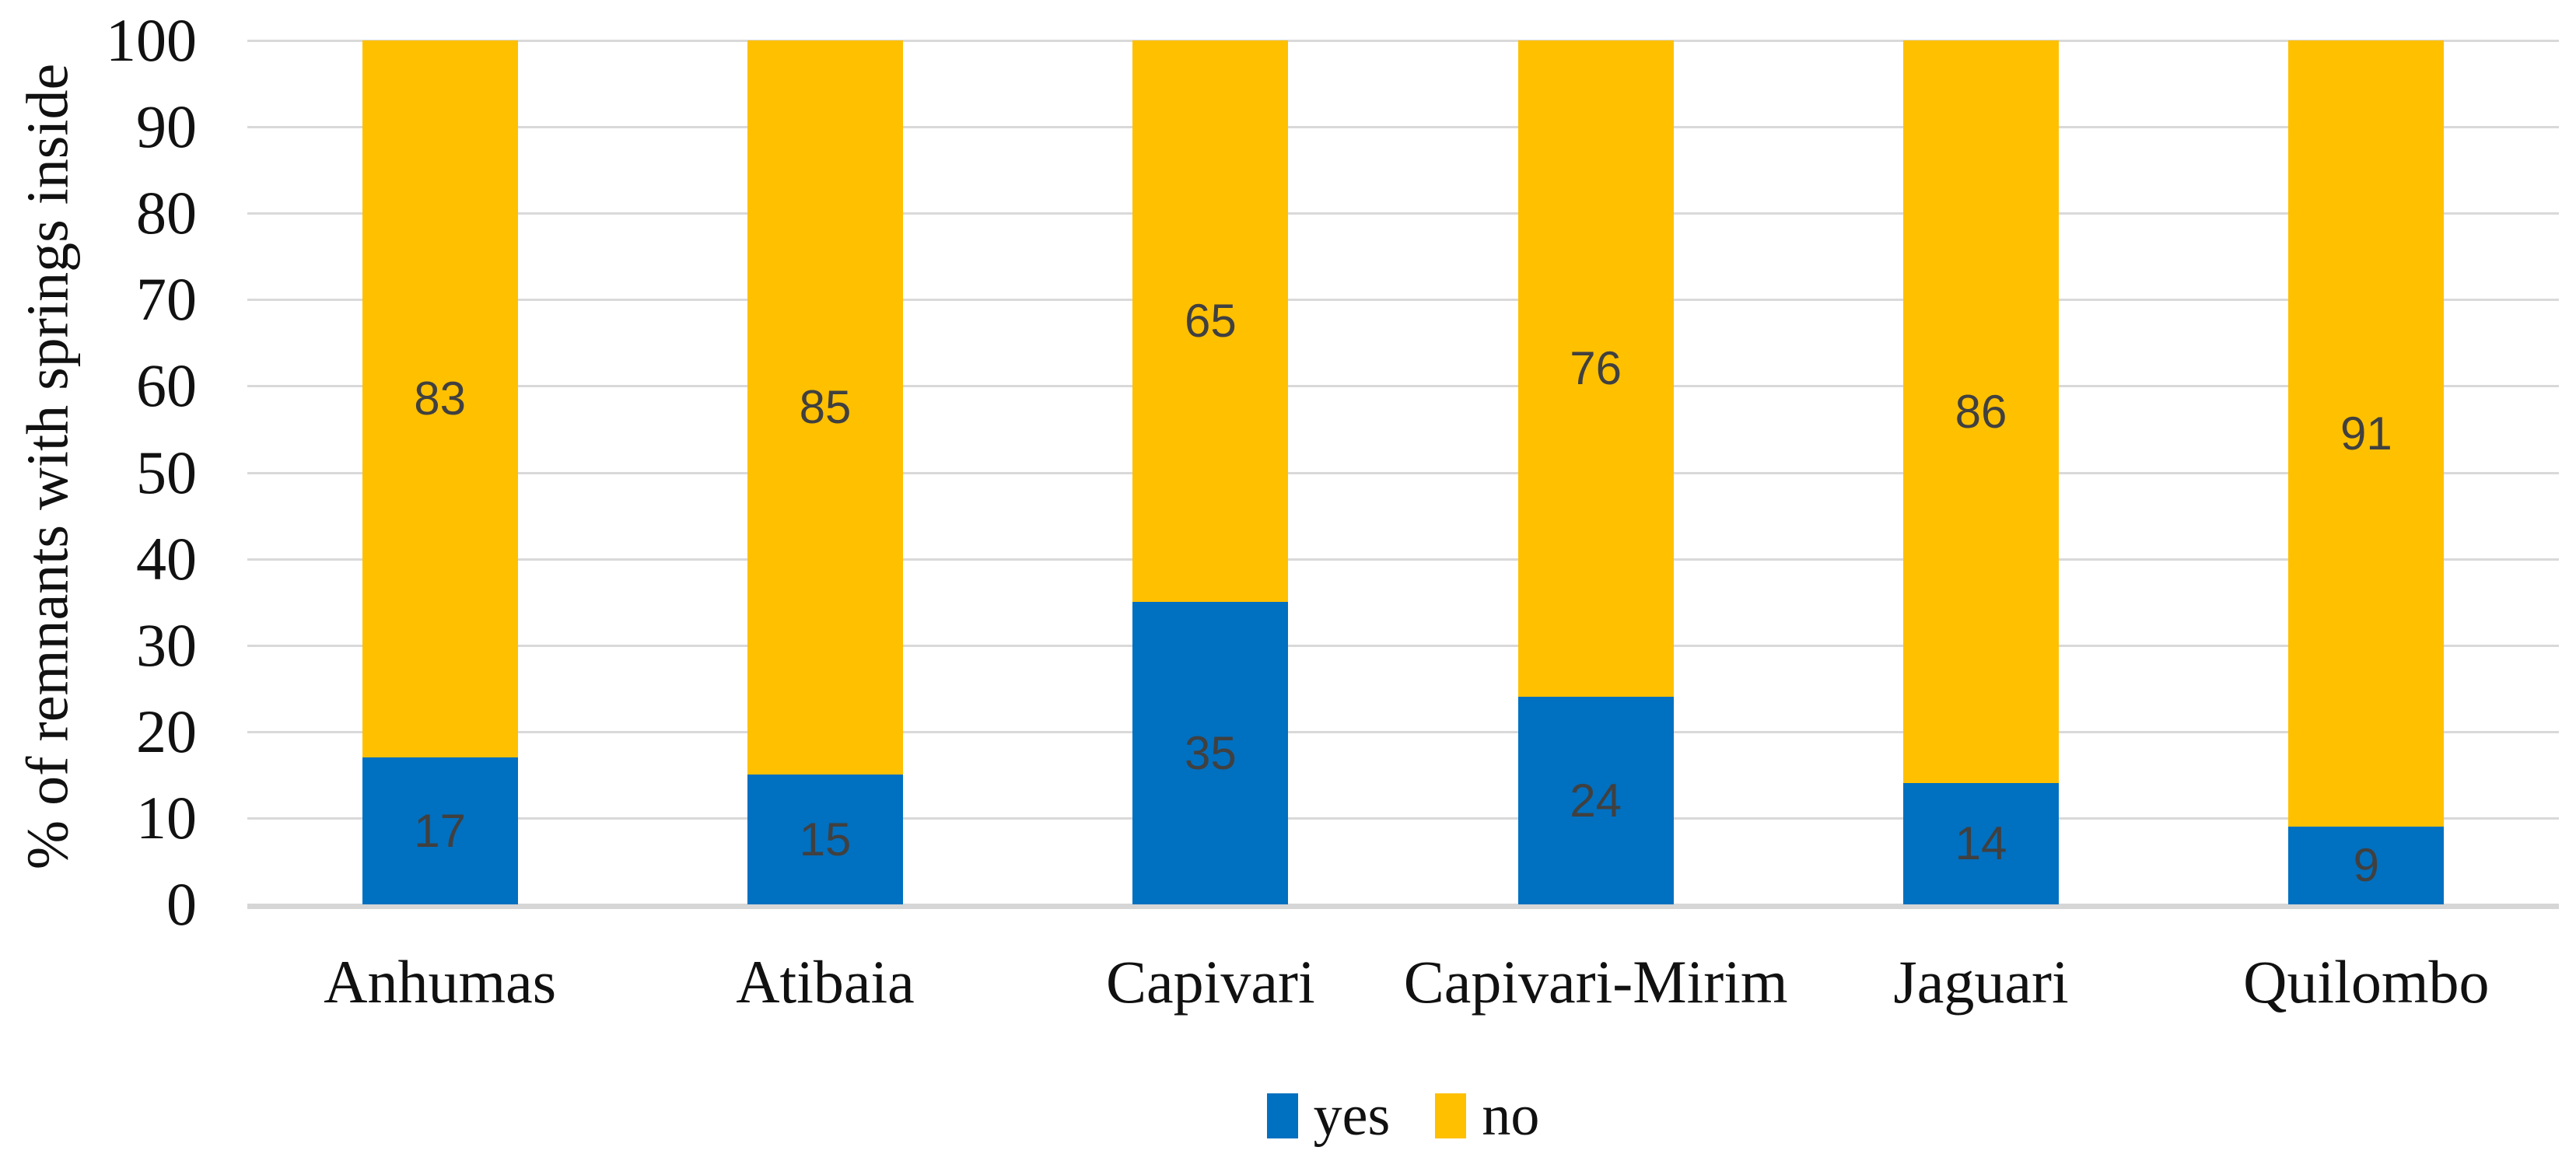 The image size is (2576, 1175). I want to click on bar-segment-yes-Quilombo, so click(2366, 865).